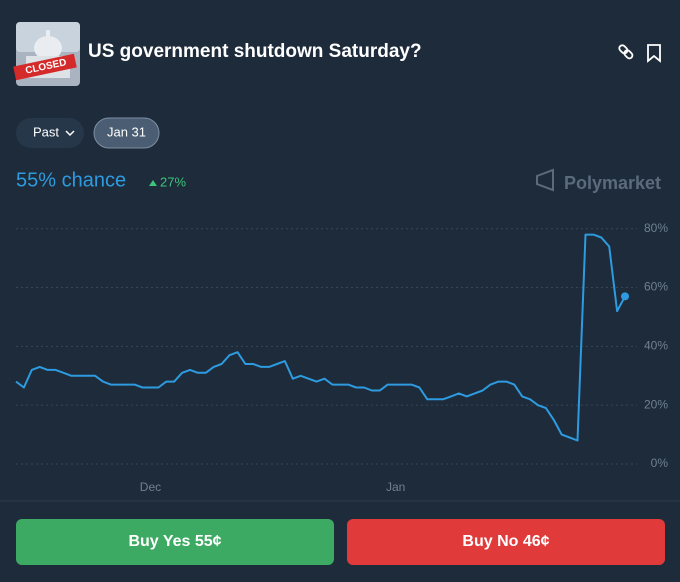 The width and height of the screenshot is (680, 582). Describe the element at coordinates (612, 183) in the screenshot. I see `brand-name: Polymarket` at that location.